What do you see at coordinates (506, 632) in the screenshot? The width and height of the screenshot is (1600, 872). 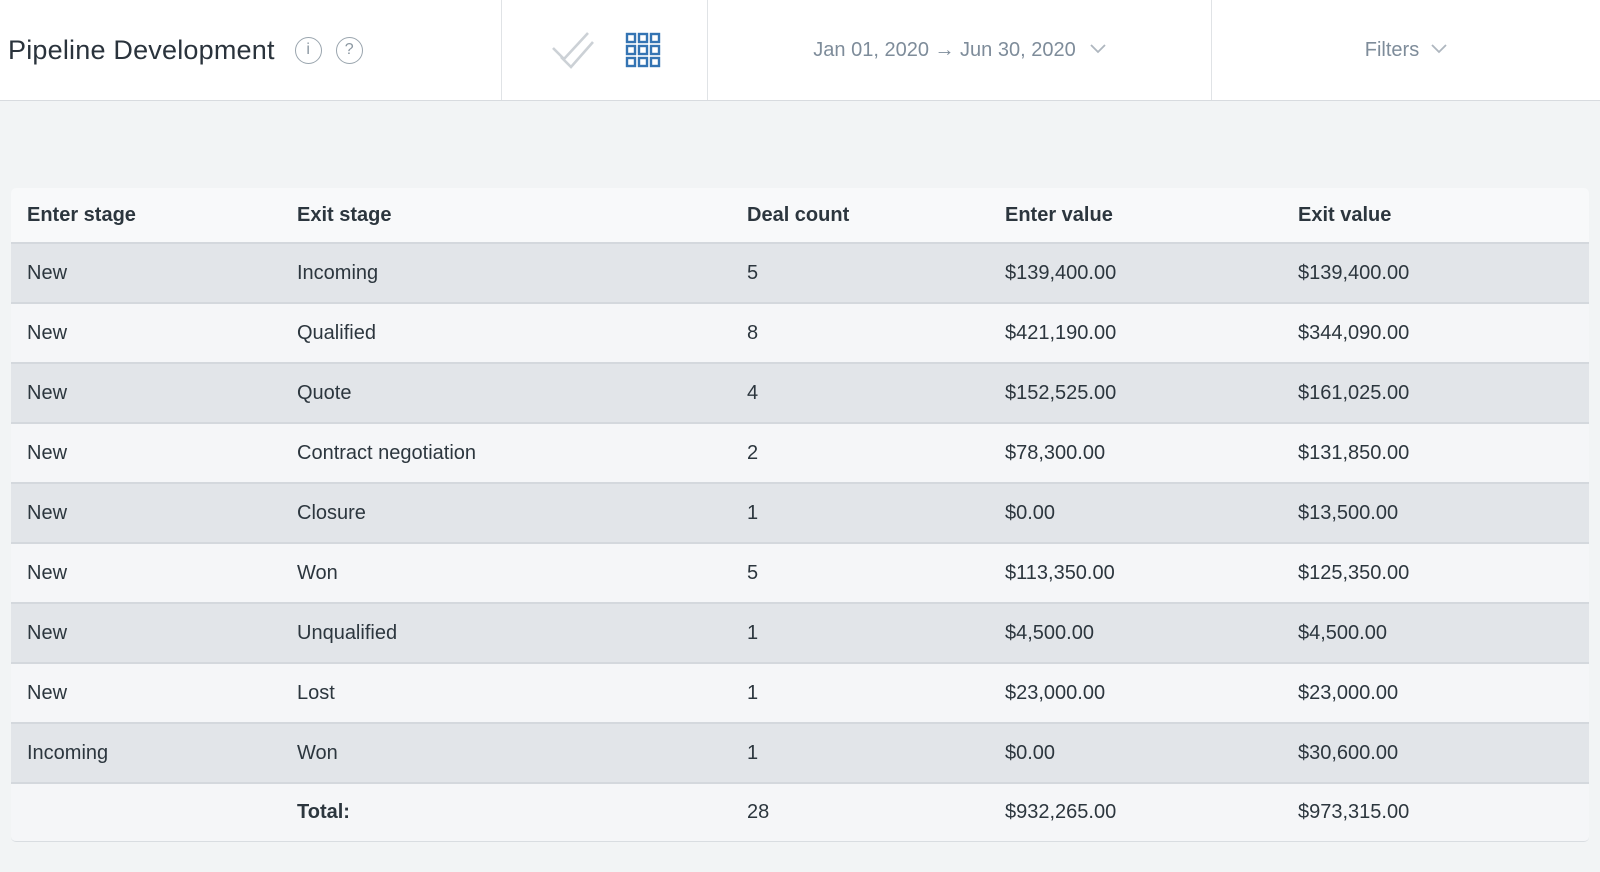 I see `cell-exit-stage: Unqualified` at bounding box center [506, 632].